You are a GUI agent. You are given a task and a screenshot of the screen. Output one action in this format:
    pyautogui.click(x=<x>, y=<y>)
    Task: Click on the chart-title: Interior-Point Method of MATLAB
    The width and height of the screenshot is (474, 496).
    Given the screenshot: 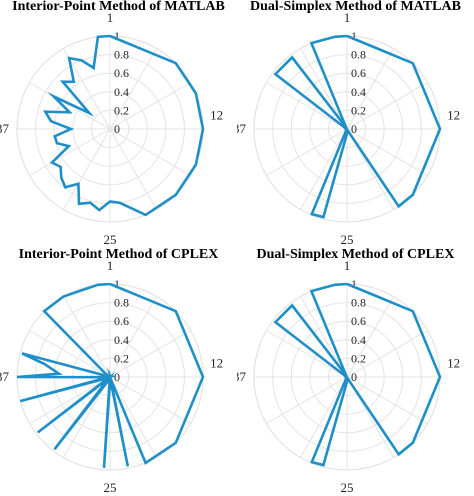 What is the action you would take?
    pyautogui.click(x=118, y=7)
    